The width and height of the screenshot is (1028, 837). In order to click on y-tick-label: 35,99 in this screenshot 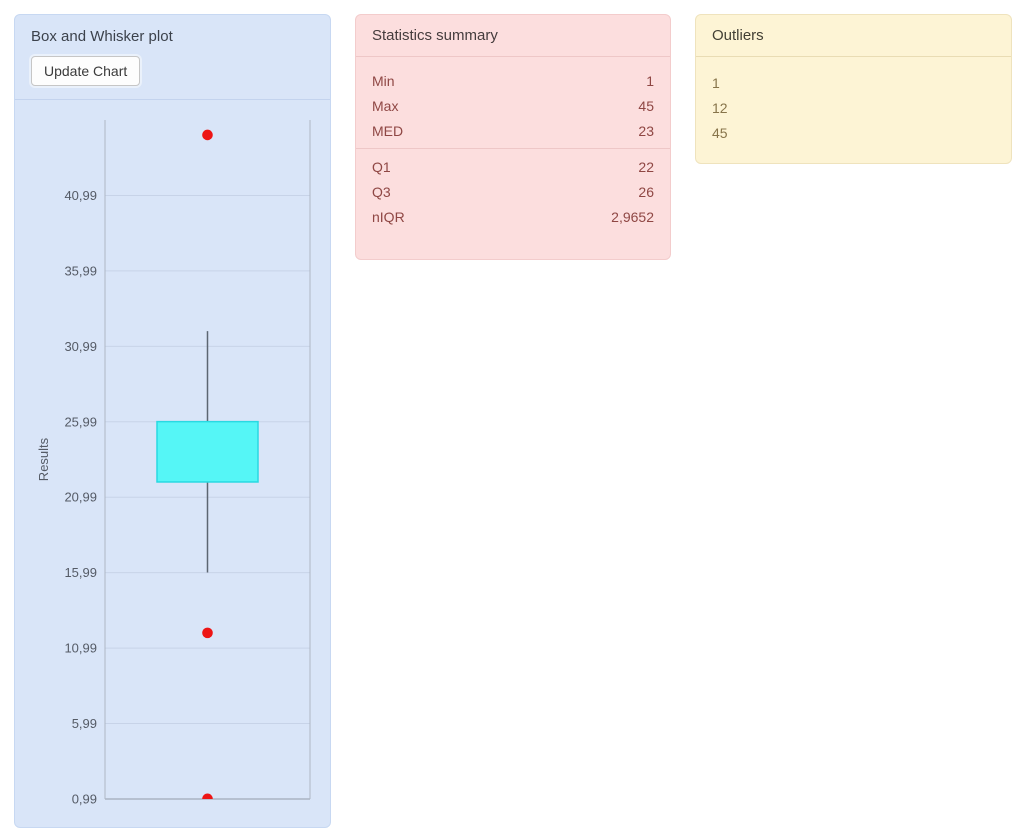, I will do `click(80, 270)`.